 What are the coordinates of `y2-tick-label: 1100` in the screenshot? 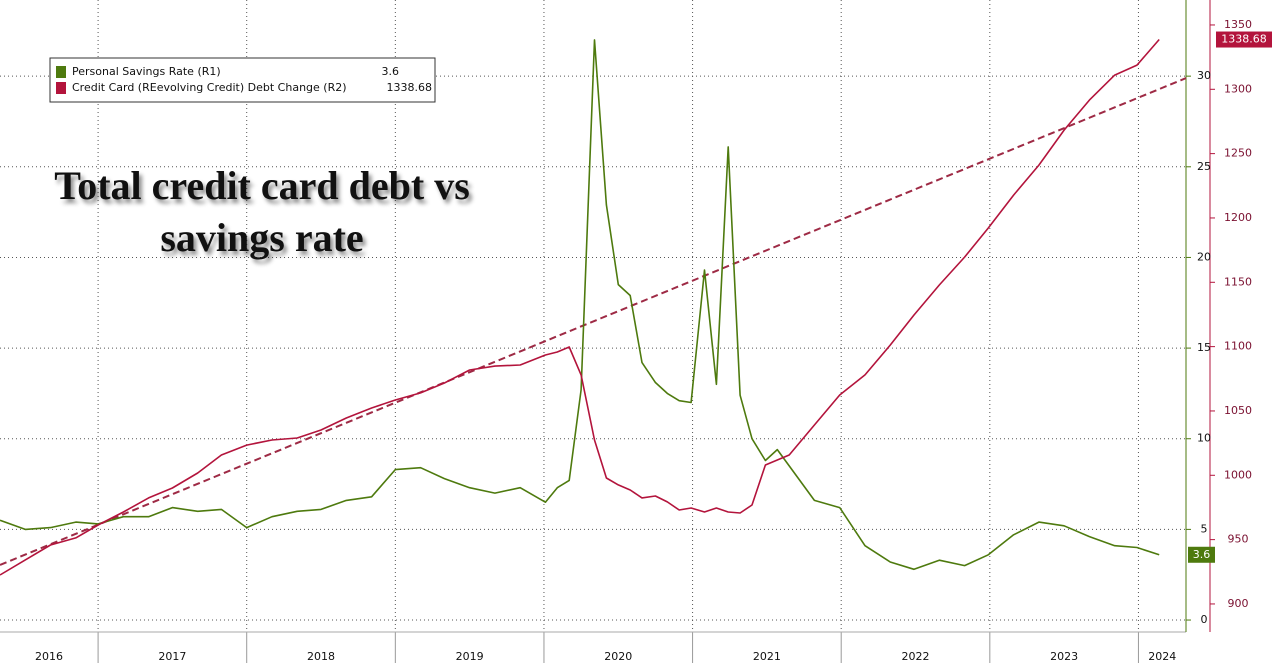 It's located at (1238, 346).